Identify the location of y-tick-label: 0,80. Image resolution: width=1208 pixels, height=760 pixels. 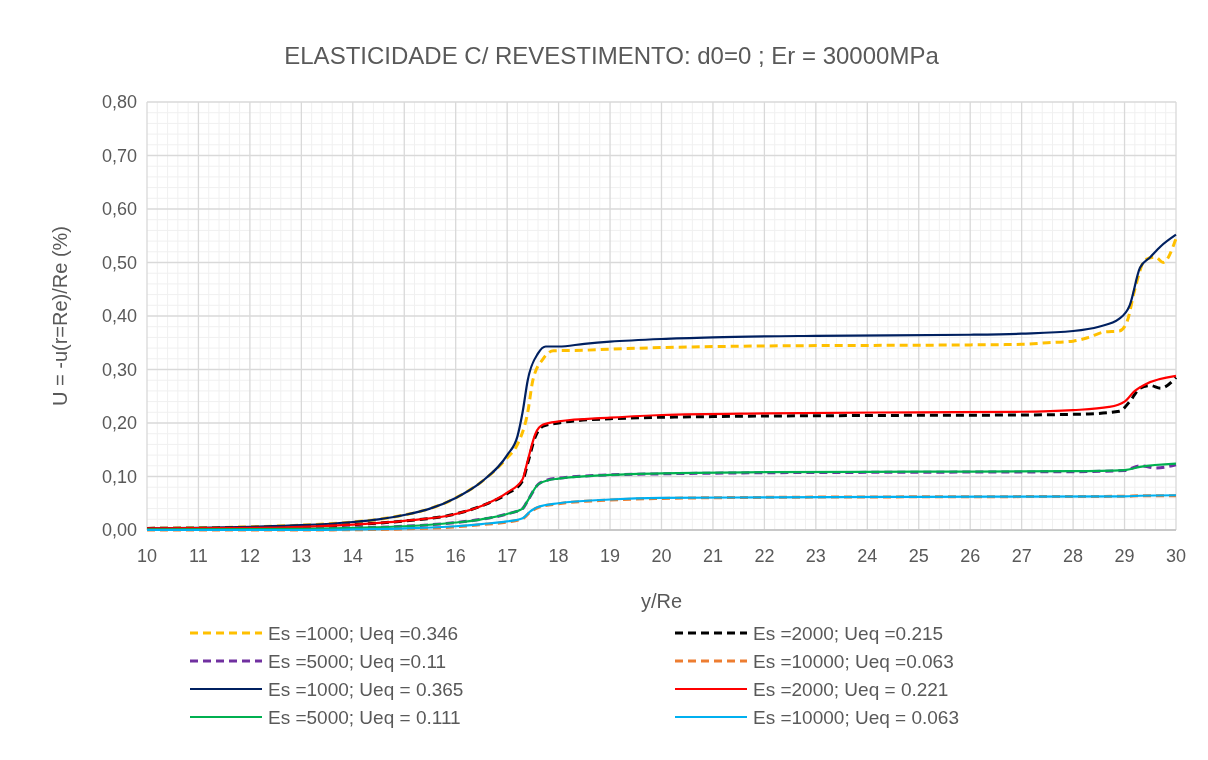
(119, 102).